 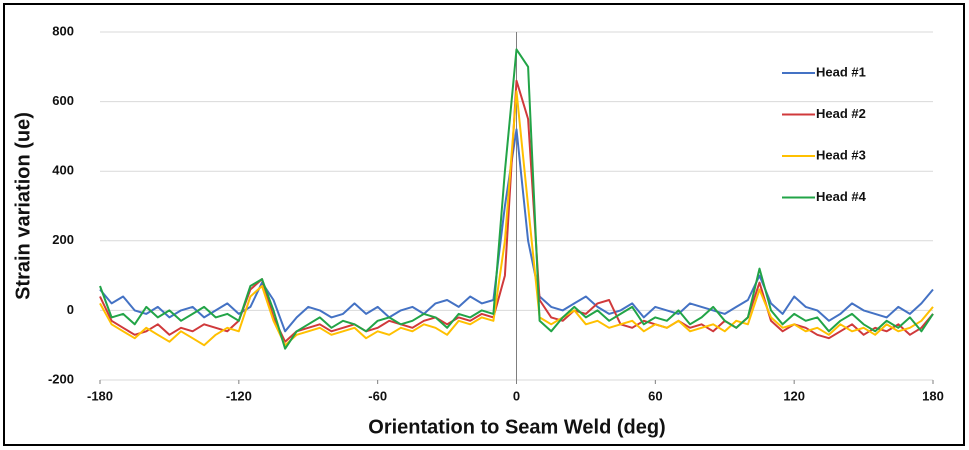 I want to click on y-axis-label: Strain variation (ue), so click(x=23, y=206).